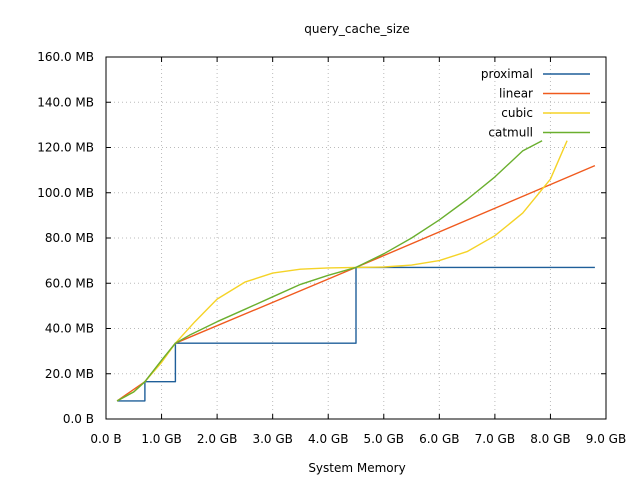 The height and width of the screenshot is (480, 640). Describe the element at coordinates (69, 238) in the screenshot. I see `y-tick-label: 80.0 MB` at that location.